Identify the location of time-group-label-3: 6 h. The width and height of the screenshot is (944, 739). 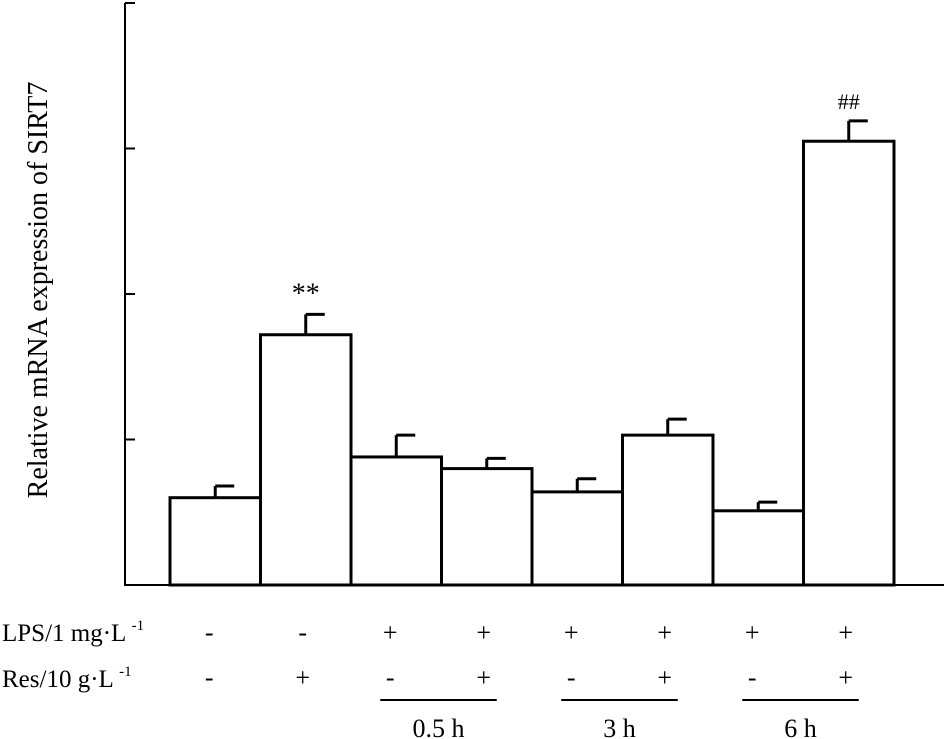
(800, 726).